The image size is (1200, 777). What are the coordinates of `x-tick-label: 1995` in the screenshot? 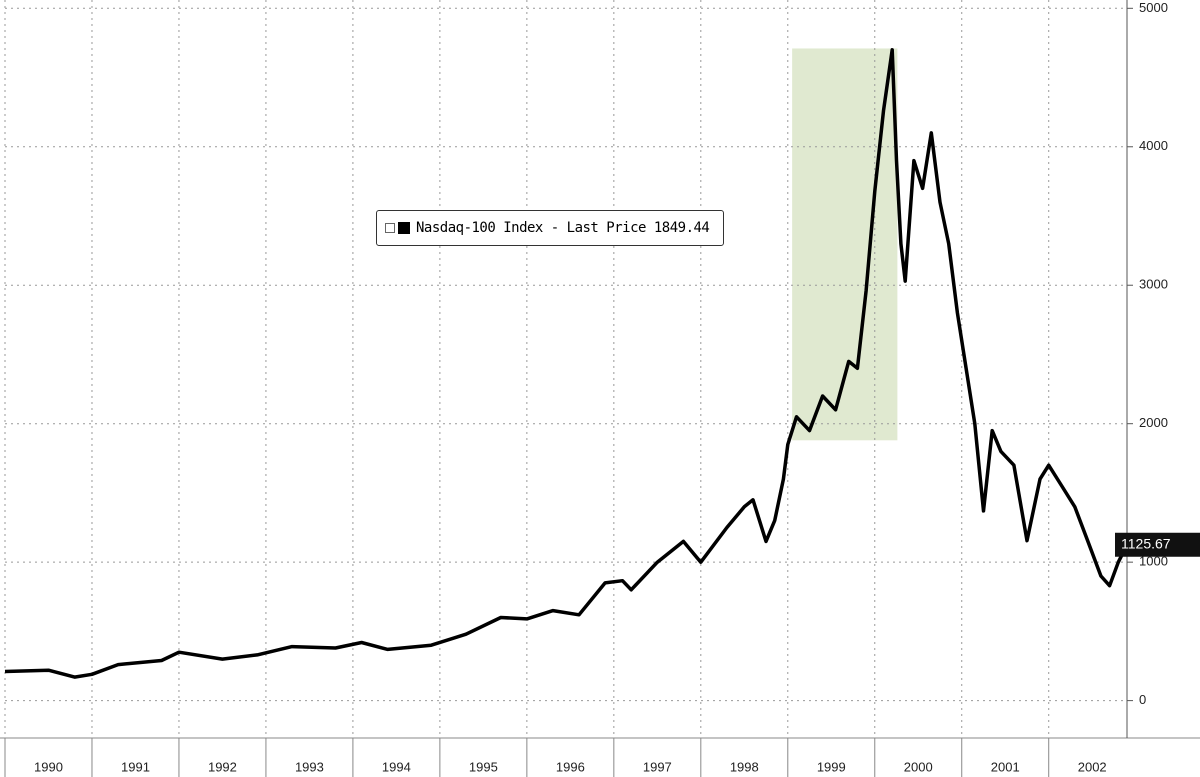 It's located at (483, 766).